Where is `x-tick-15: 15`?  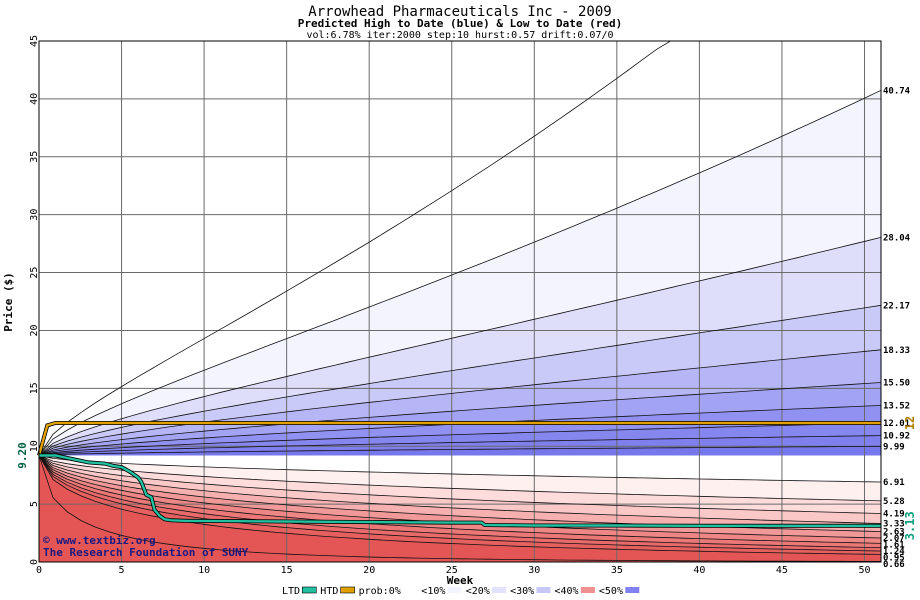 x-tick-15: 15 is located at coordinates (287, 570).